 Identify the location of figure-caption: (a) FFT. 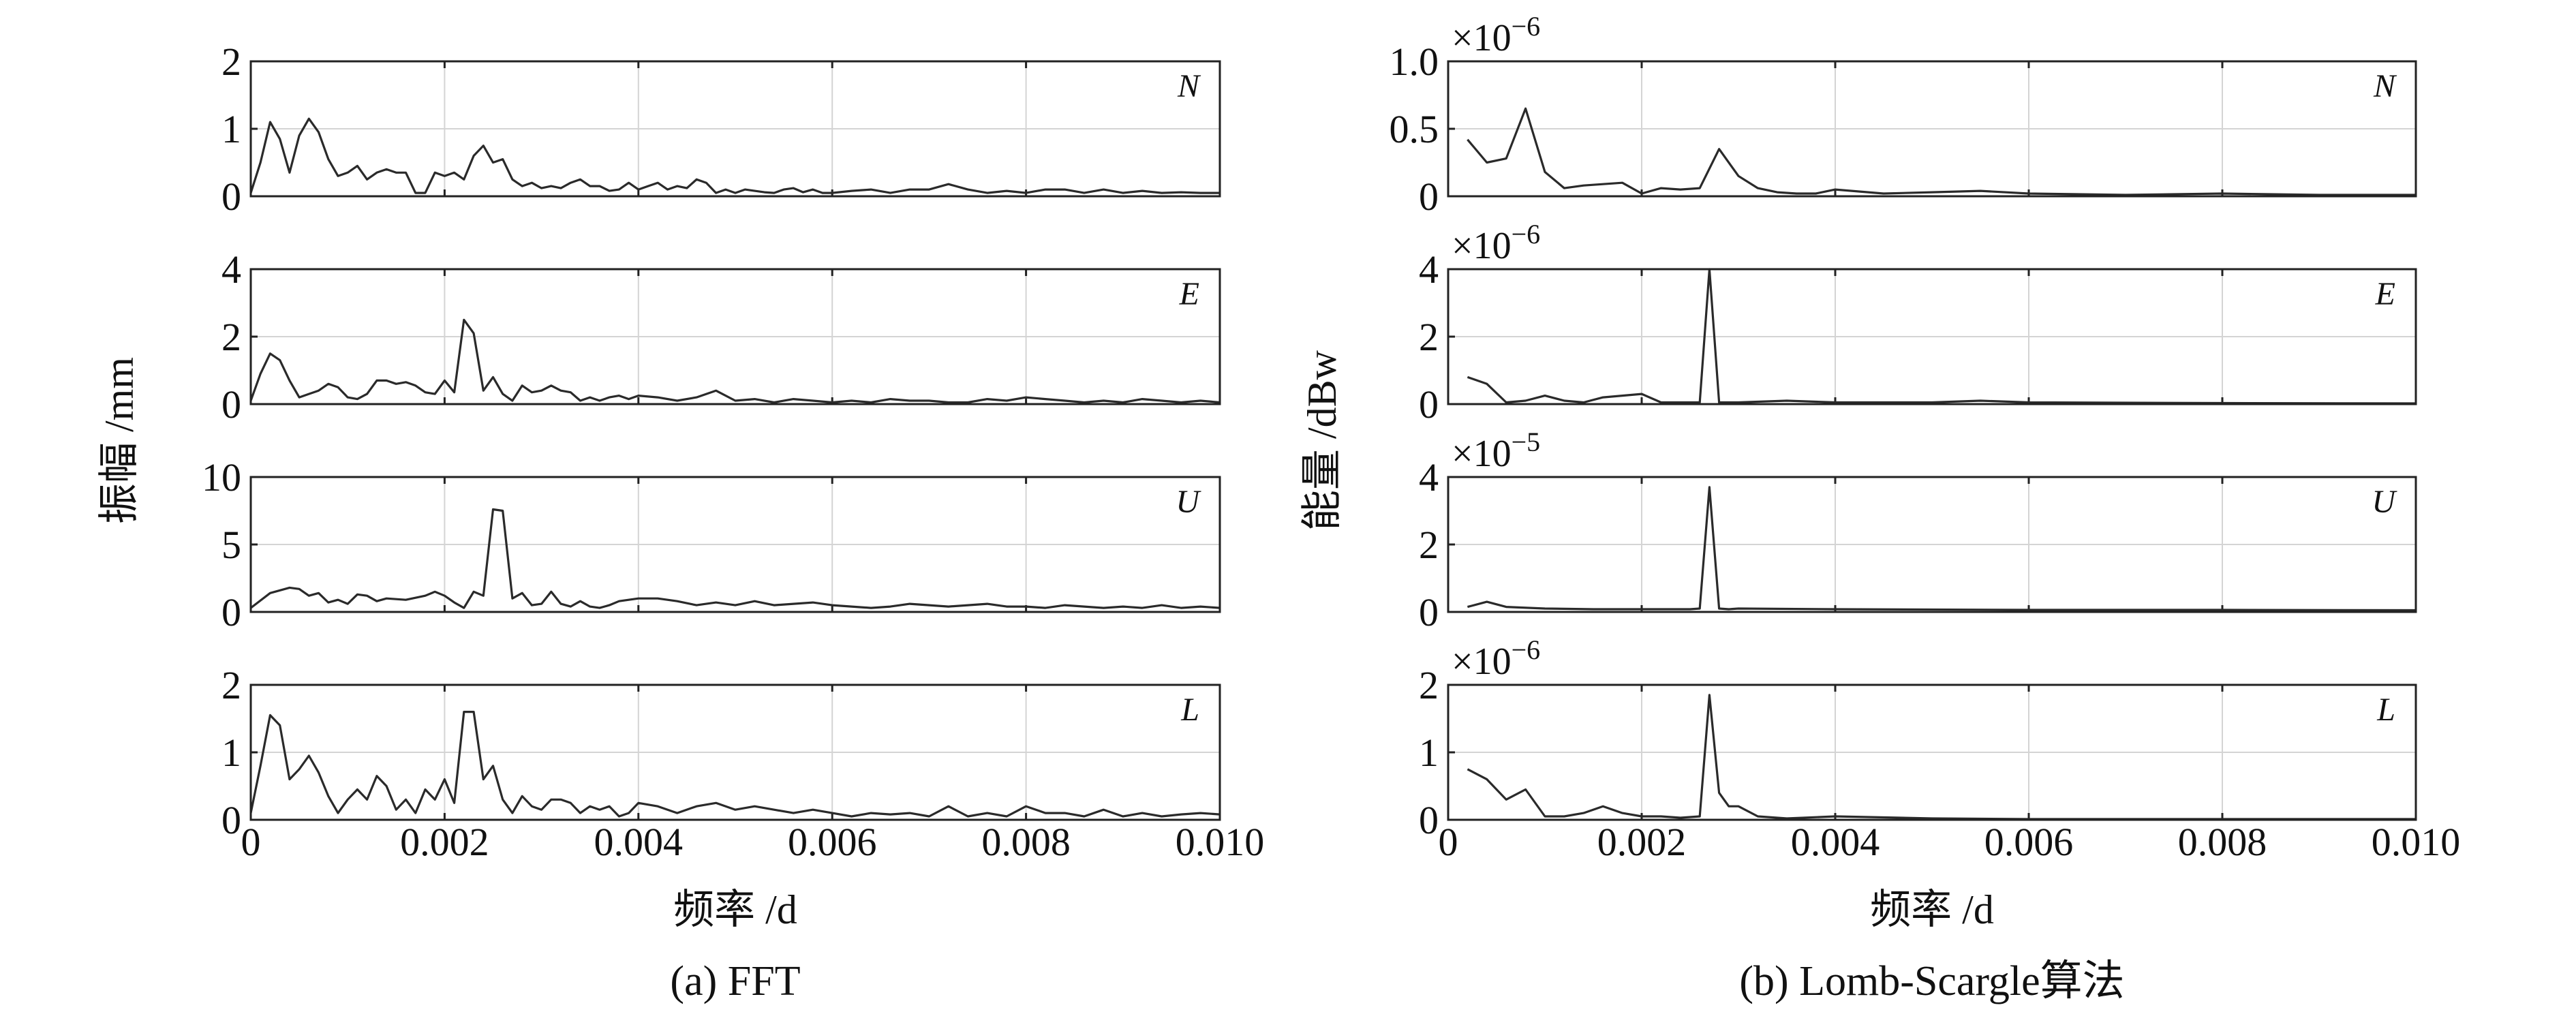
(735, 981).